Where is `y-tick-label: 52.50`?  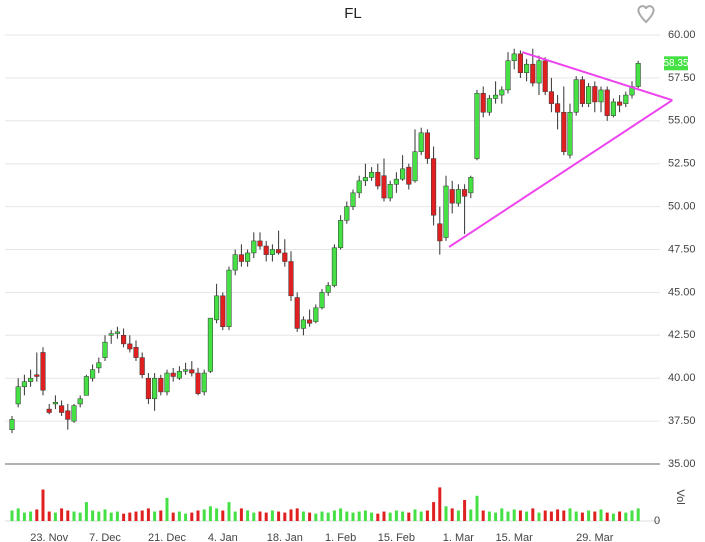
y-tick-label: 52.50 is located at coordinates (682, 164).